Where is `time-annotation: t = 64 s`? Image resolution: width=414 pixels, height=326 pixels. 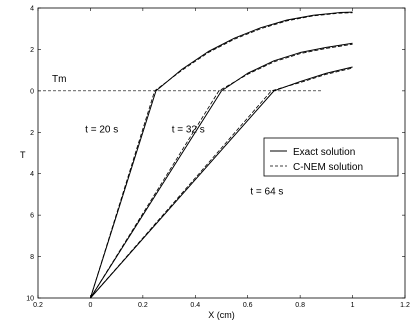
time-annotation: t = 64 s is located at coordinates (266, 191).